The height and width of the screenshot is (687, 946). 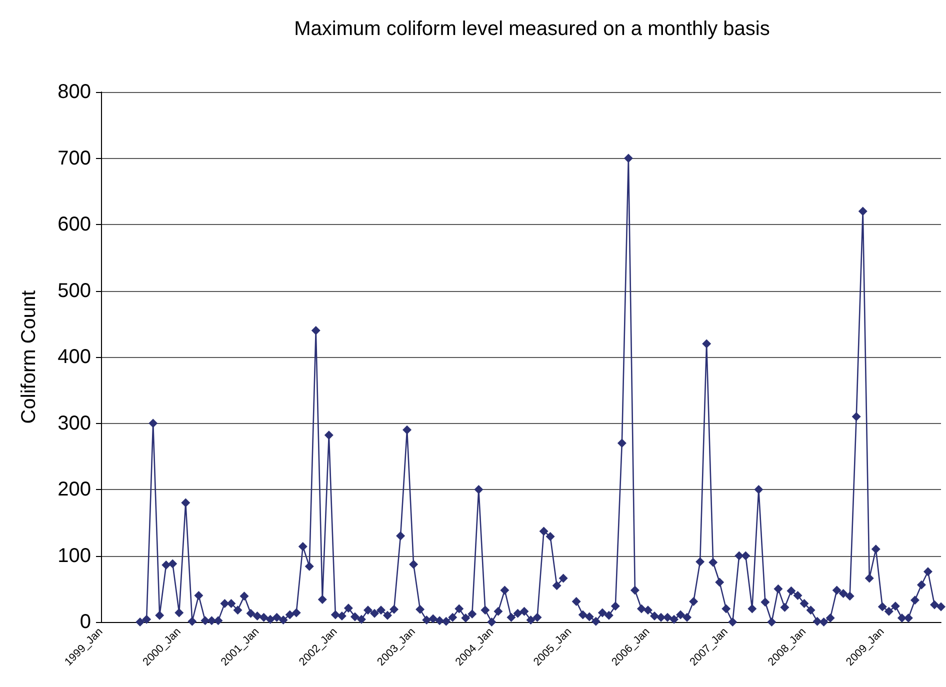 I want to click on y-tick-label: 500, so click(x=74, y=291).